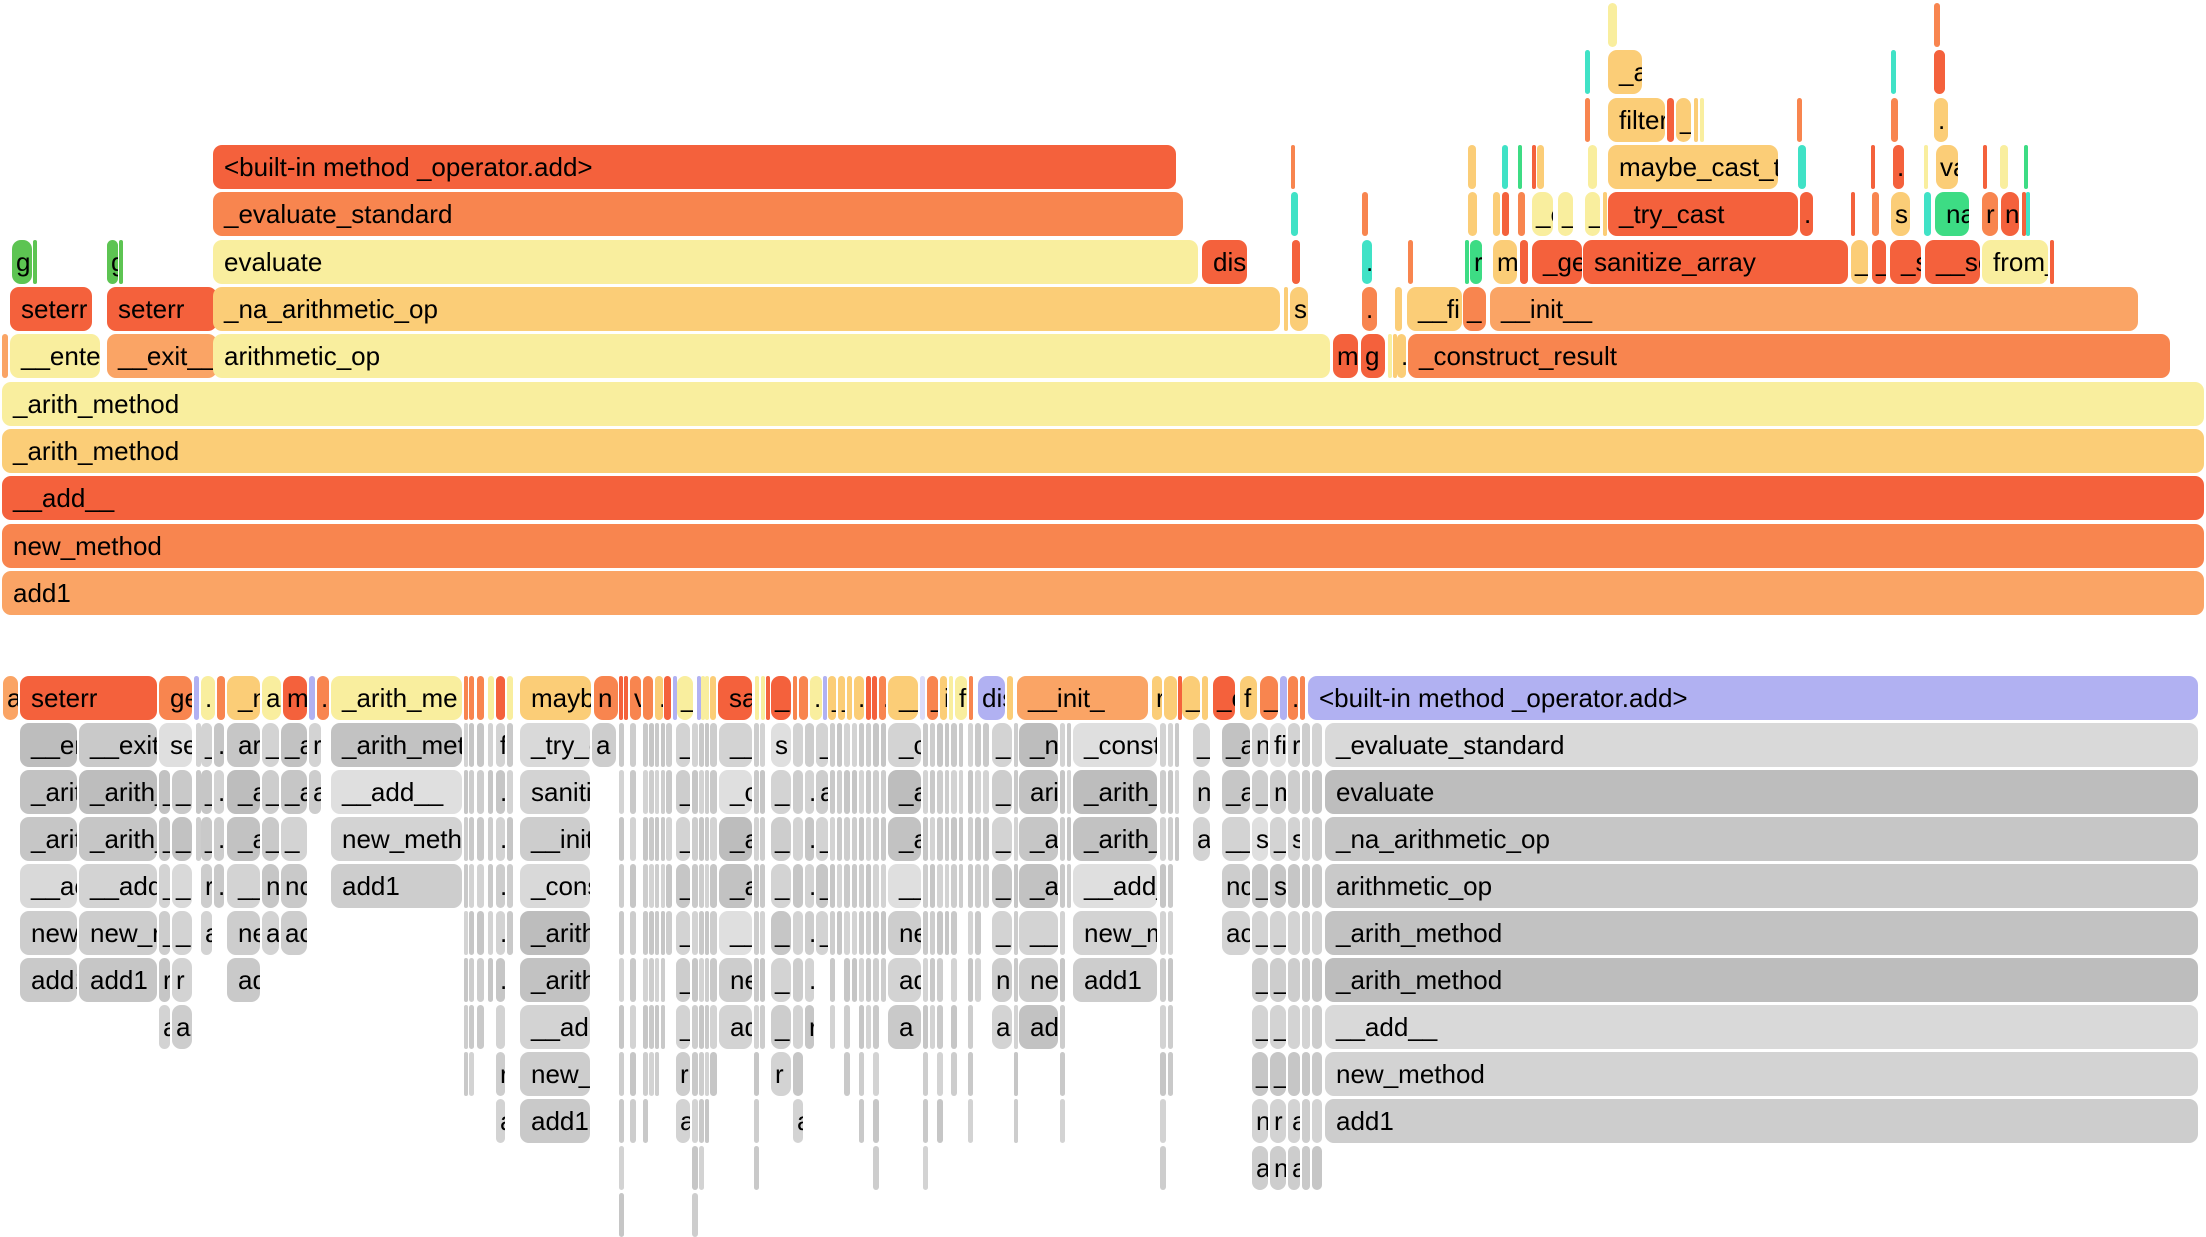 The width and height of the screenshot is (2206, 1237). I want to click on flame-frame-bottom-header: _, so click(841, 698).